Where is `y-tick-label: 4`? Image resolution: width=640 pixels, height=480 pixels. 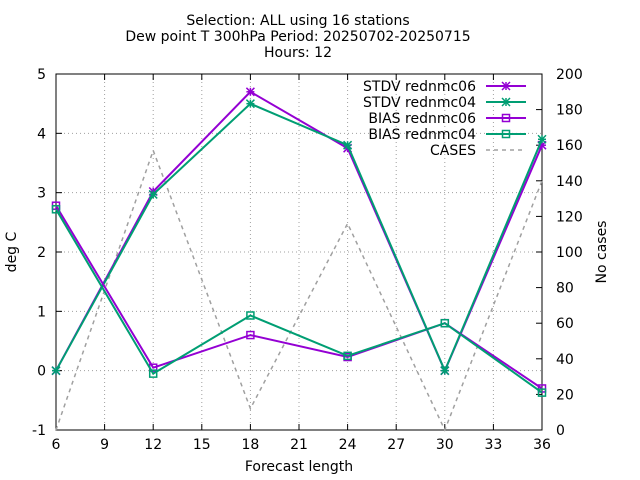 y-tick-label: 4 is located at coordinates (41, 134).